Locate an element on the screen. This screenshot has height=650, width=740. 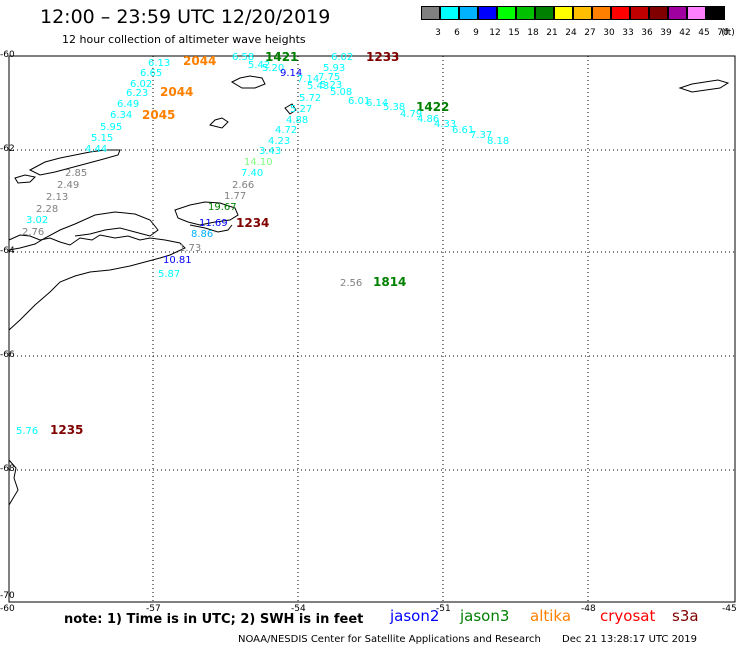
wave-height-value: 6.01 is located at coordinates (359, 101).